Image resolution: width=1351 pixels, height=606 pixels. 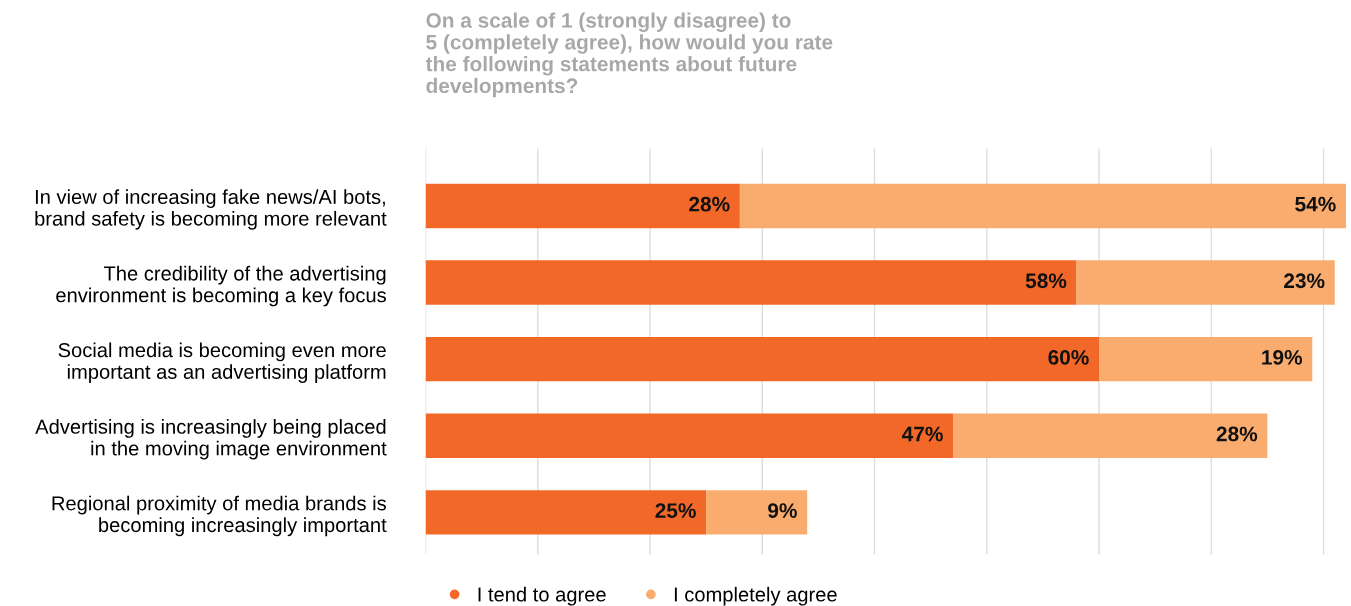 I want to click on data-label: 60%, so click(x=1068, y=357).